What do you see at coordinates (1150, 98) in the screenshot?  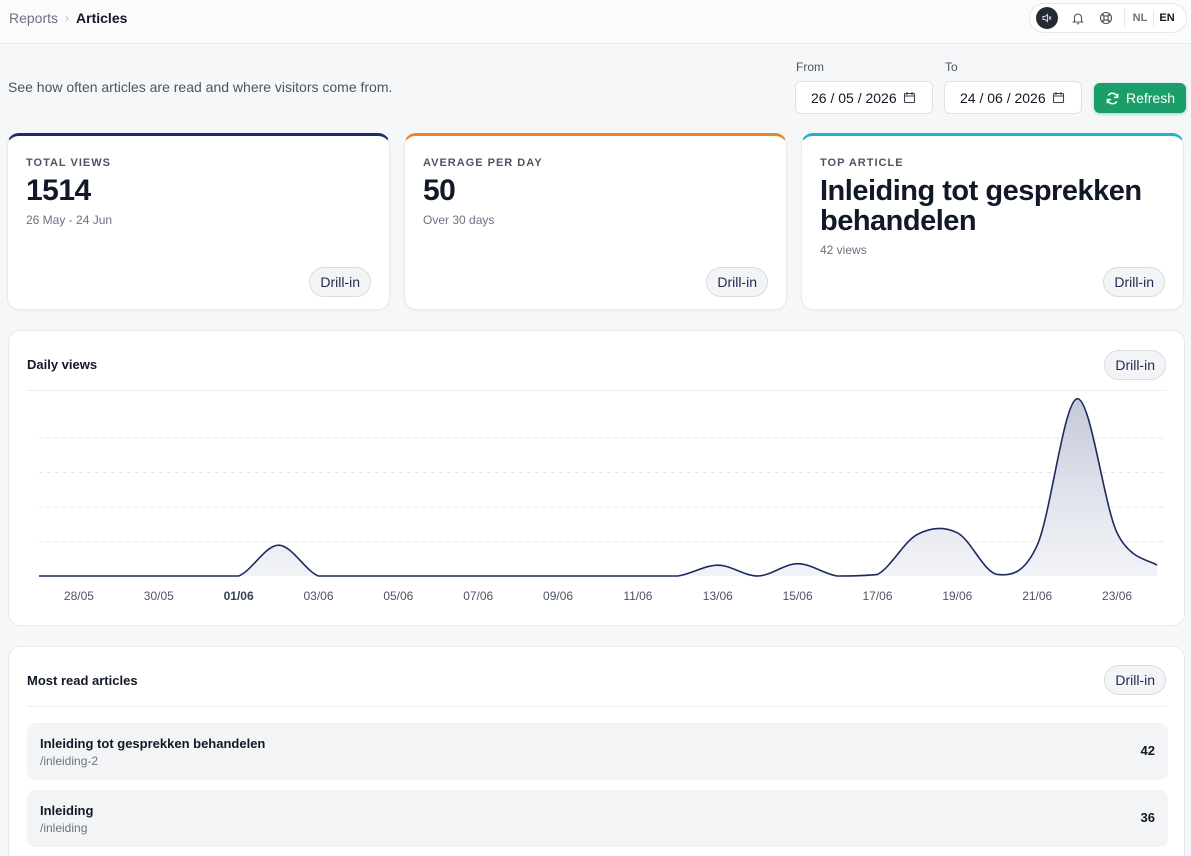 I see `refresh-label: Refresh` at bounding box center [1150, 98].